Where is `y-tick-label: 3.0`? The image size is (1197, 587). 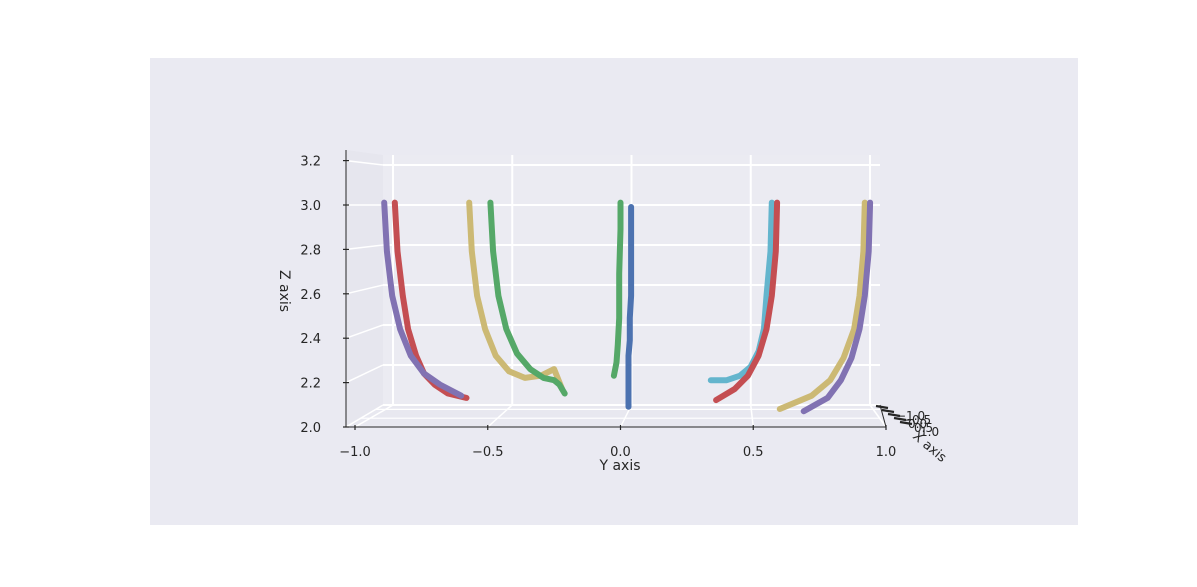 y-tick-label: 3.0 is located at coordinates (310, 206).